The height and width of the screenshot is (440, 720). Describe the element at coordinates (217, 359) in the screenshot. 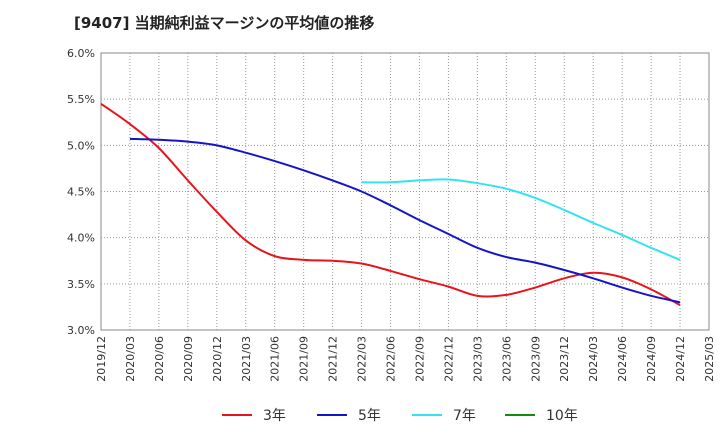

I see `x-tick-label: 2020/12` at that location.